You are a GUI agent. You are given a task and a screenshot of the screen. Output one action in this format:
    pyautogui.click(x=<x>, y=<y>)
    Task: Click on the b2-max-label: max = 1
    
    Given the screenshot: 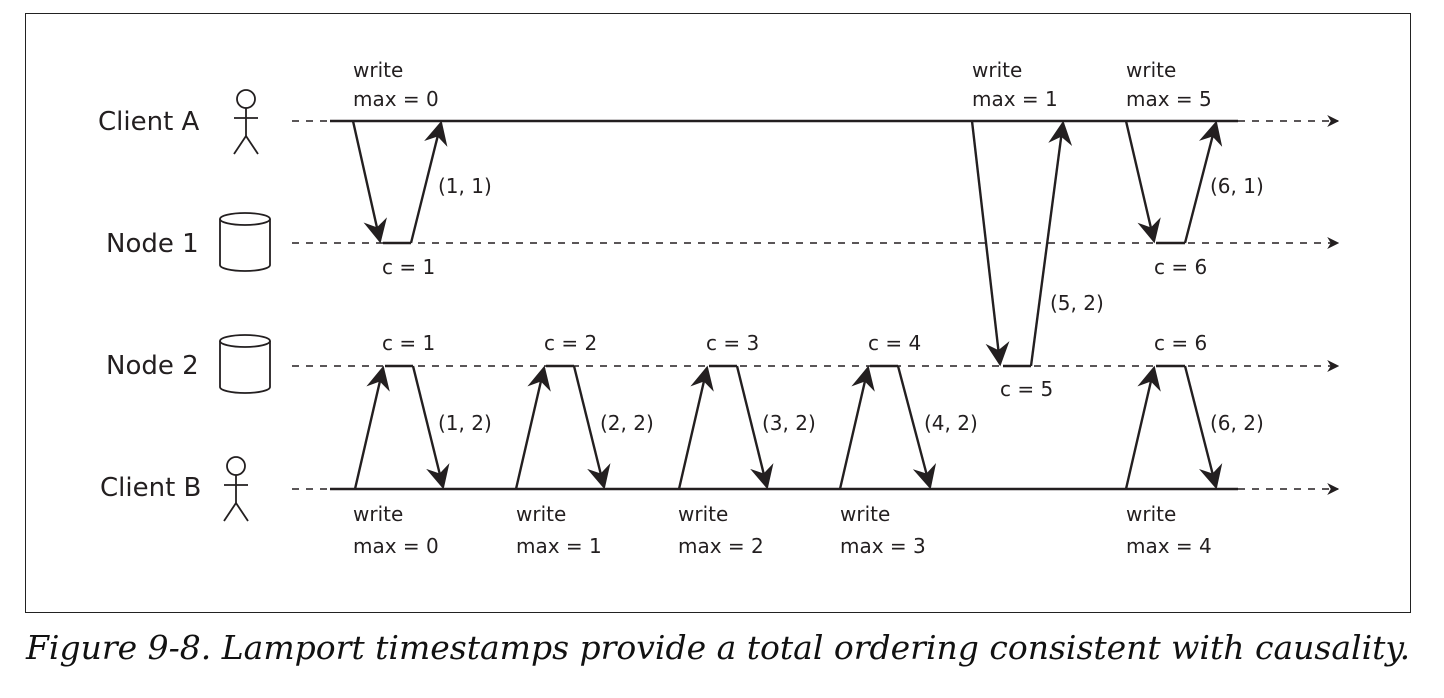 What is the action you would take?
    pyautogui.click(x=559, y=546)
    